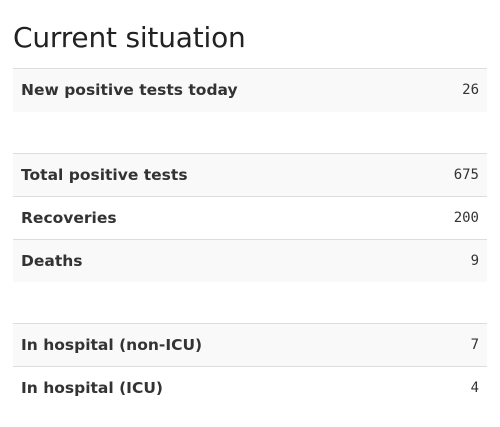 The height and width of the screenshot is (427, 500). I want to click on page-title: Current situation, so click(129, 37).